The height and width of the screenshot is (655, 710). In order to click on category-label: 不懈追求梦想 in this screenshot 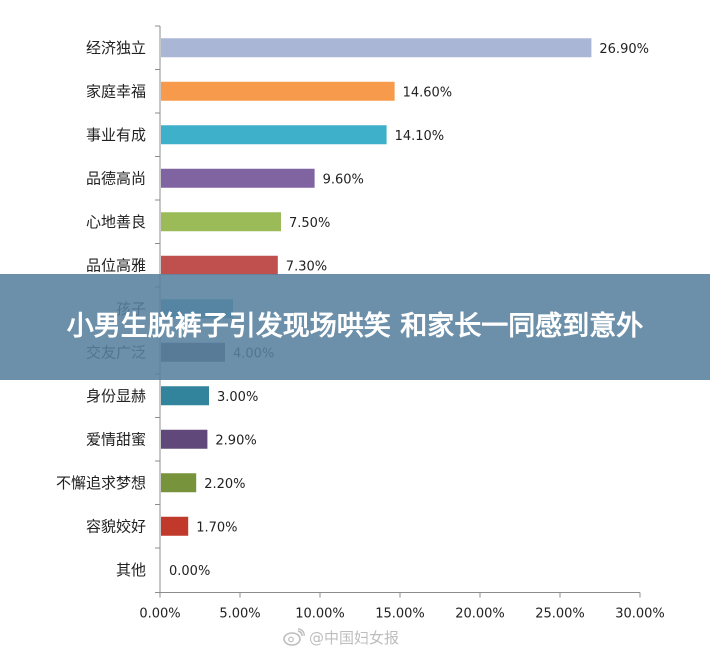, I will do `click(101, 483)`.